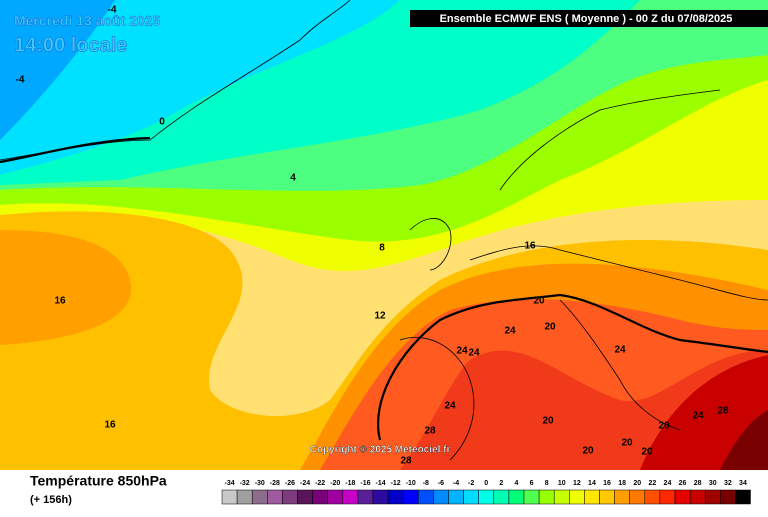 The width and height of the screenshot is (768, 517). Describe the element at coordinates (683, 483) in the screenshot. I see `legend-tick-label: 26` at that location.